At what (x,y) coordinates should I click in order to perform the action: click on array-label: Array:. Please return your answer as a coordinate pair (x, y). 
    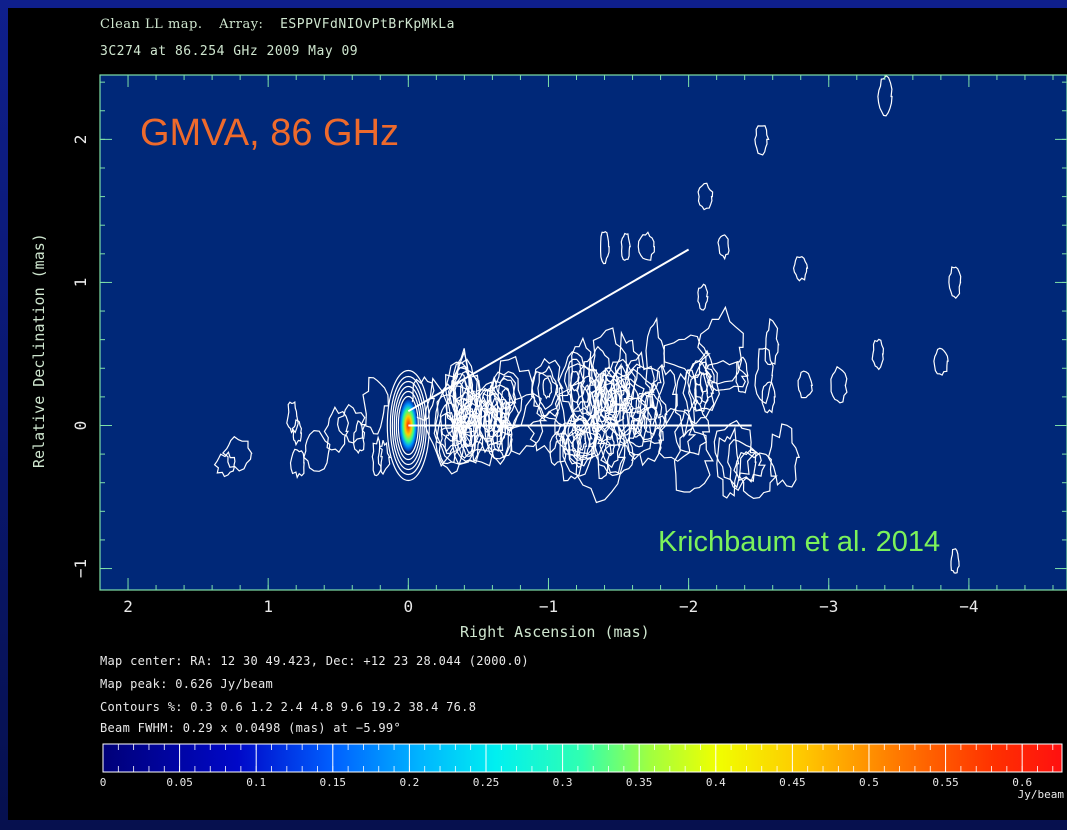
    Looking at the image, I should click on (241, 24).